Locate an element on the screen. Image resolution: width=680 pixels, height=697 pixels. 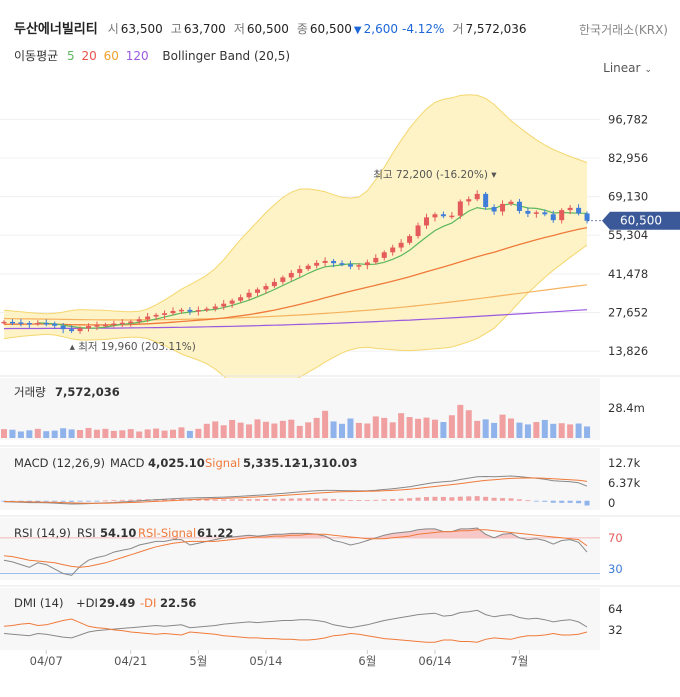
low-label: 저 is located at coordinates (239, 29).